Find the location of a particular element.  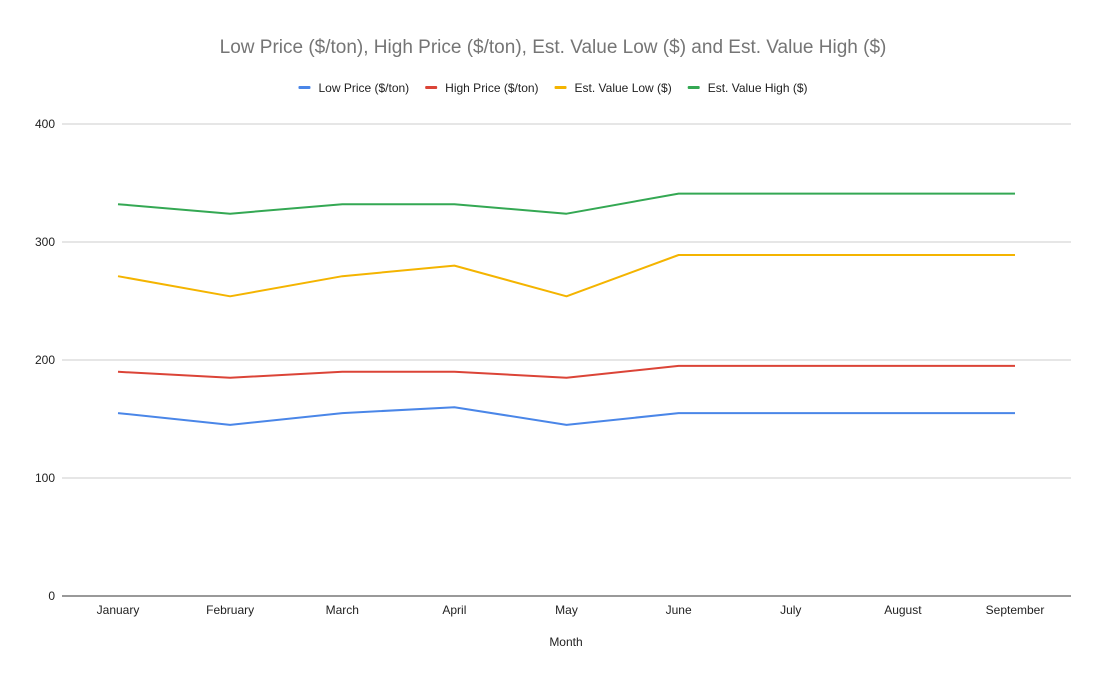

x-tick-label: April is located at coordinates (454, 610).